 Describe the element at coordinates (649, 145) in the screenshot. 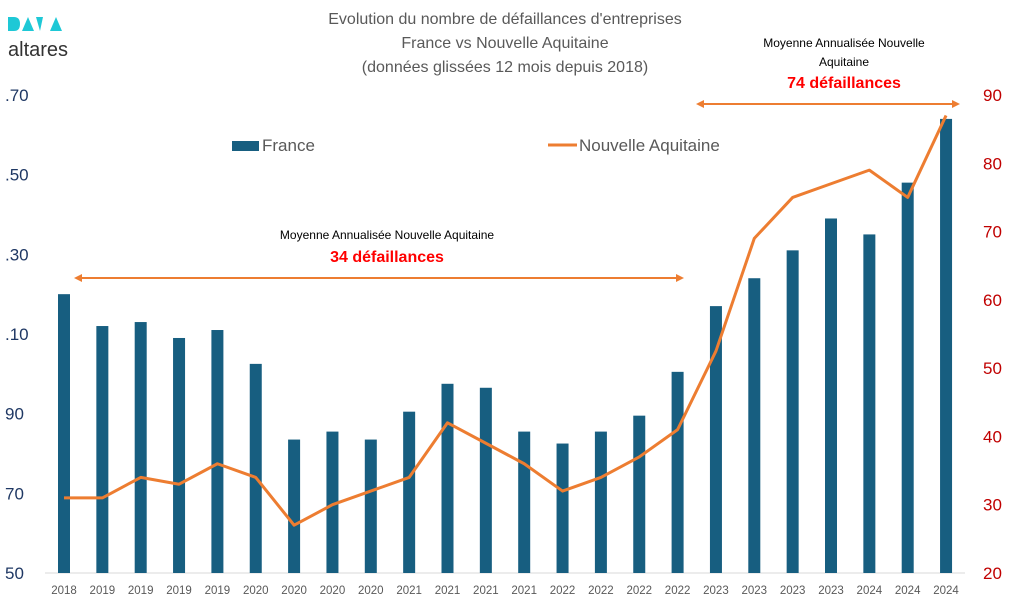

I see `legend-label-nouvelle-aquitaine: Nouvelle Aquitaine` at that location.